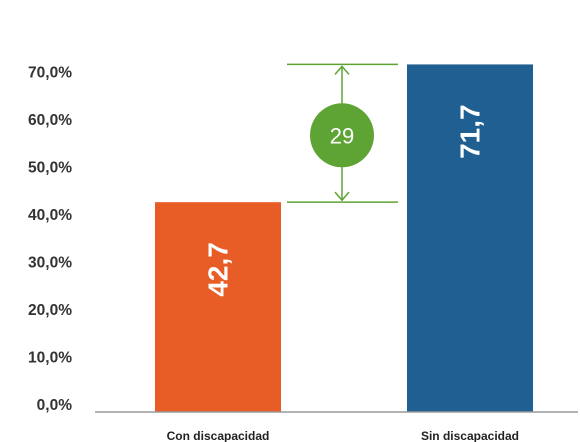 This screenshot has width=580, height=442. I want to click on y-tick-label: 0,0%, so click(55, 405).